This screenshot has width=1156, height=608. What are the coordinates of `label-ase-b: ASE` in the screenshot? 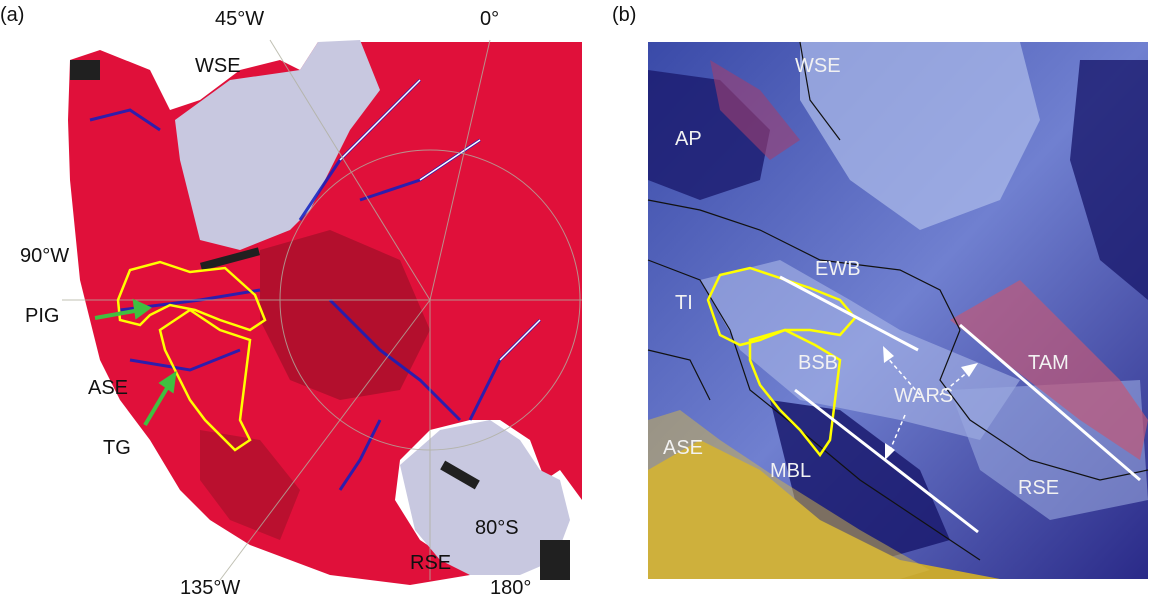 It's located at (683, 448).